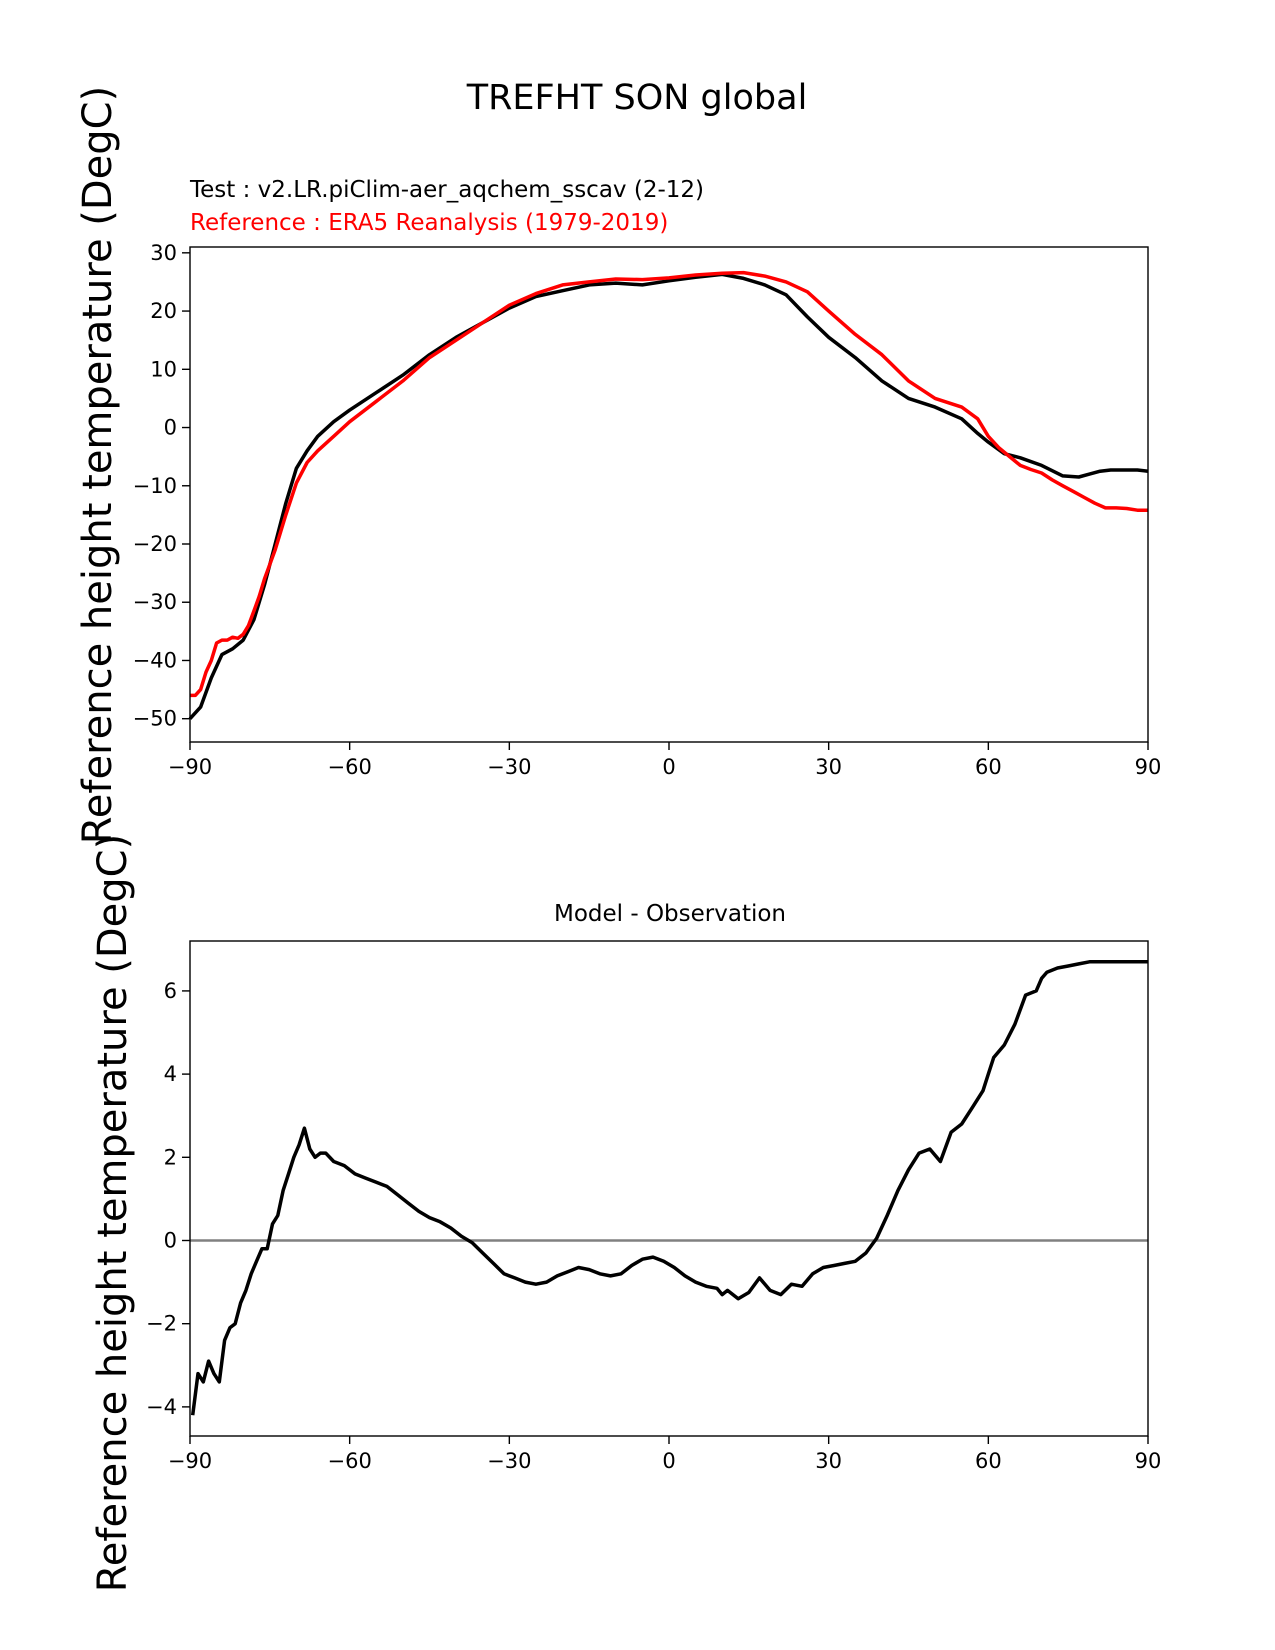 The height and width of the screenshot is (1650, 1275). Describe the element at coordinates (350, 1461) in the screenshot. I see `bottom-x-tick-label: −60` at that location.